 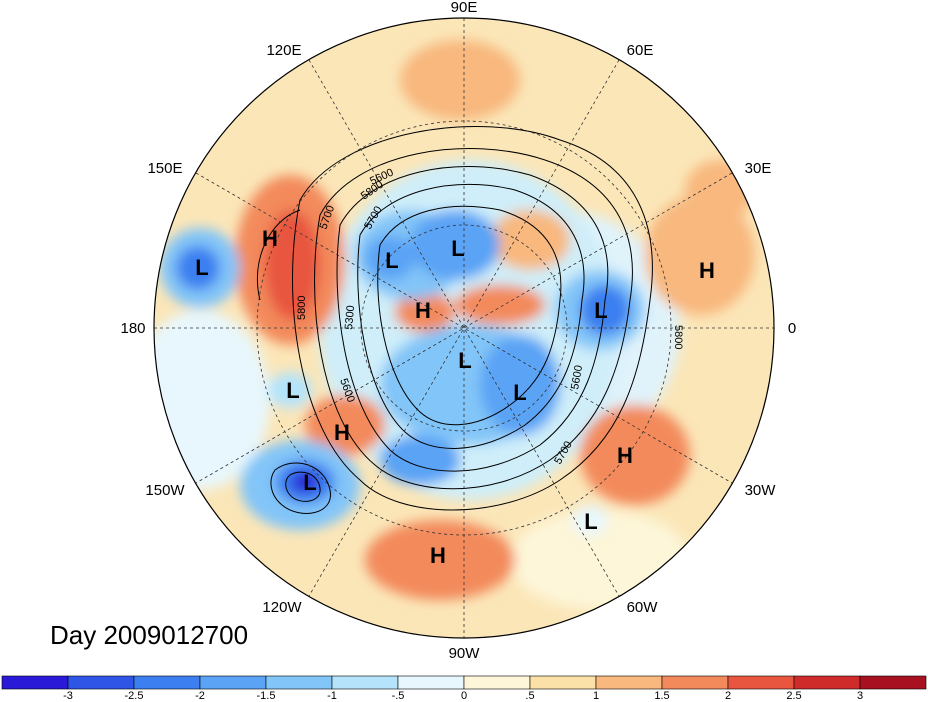 What do you see at coordinates (68, 696) in the screenshot?
I see `colorbar-tick-label: -3` at bounding box center [68, 696].